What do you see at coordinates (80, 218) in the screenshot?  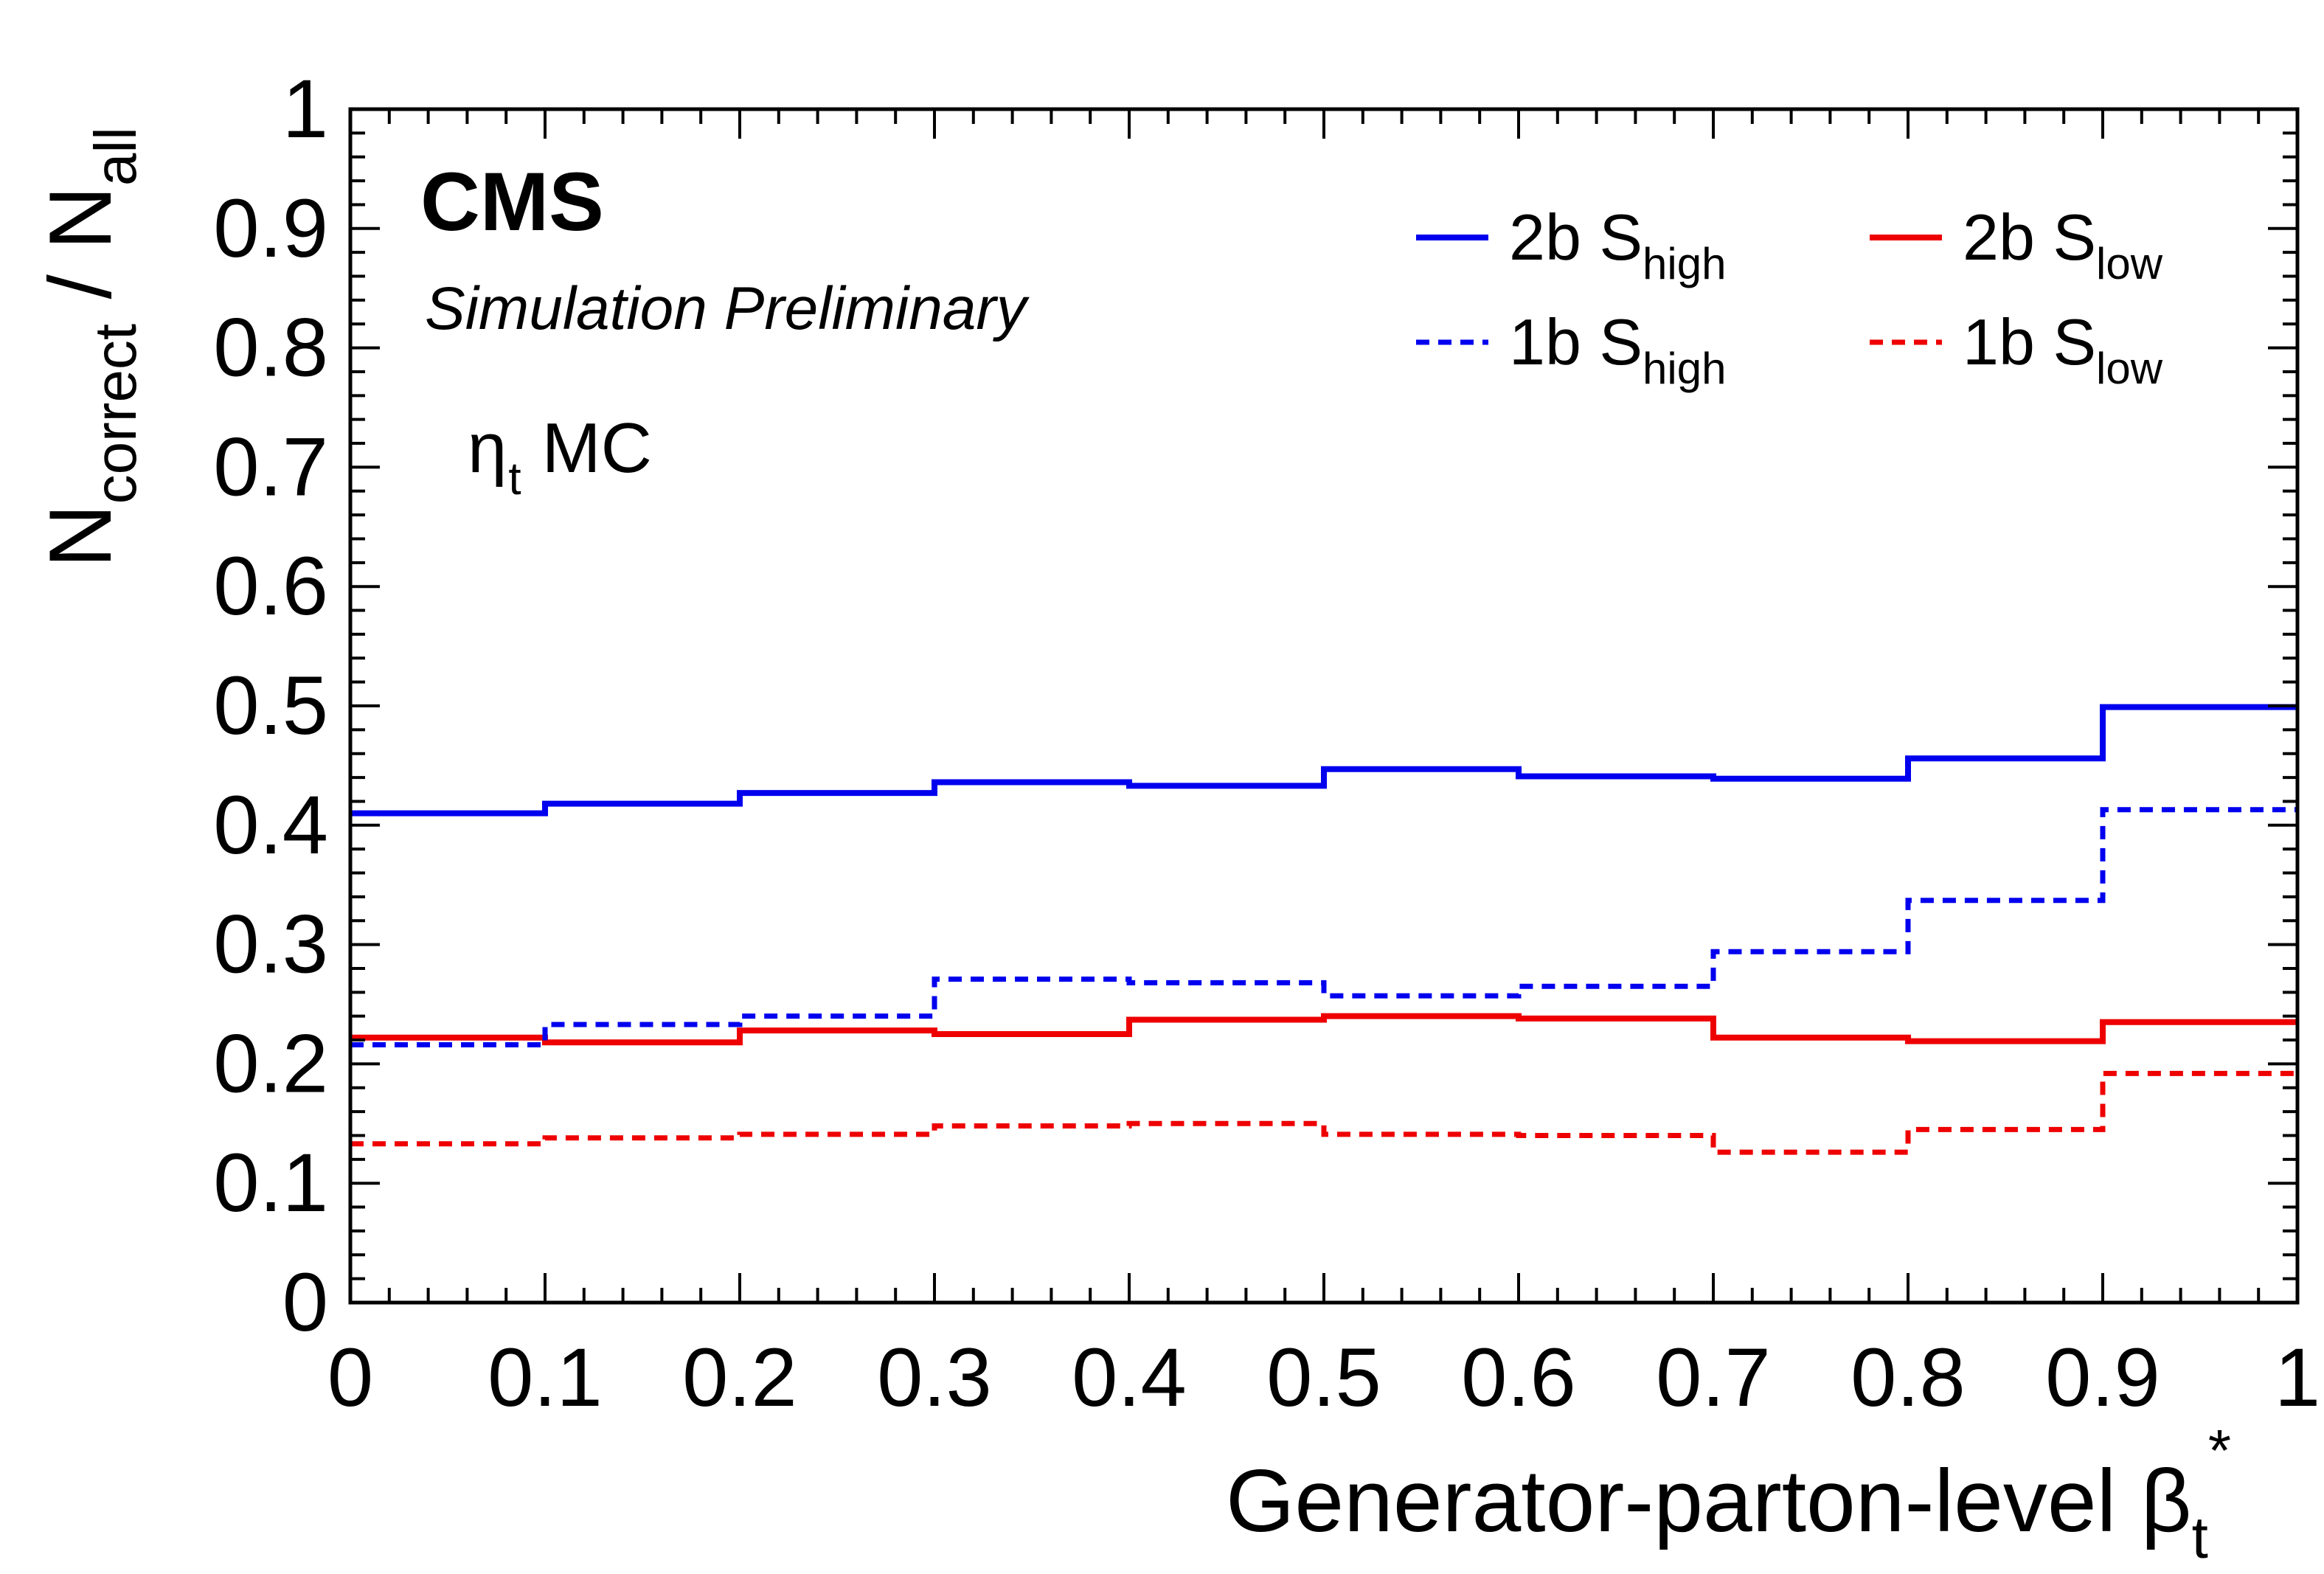 I see `y-axis-title-n2: N` at bounding box center [80, 218].